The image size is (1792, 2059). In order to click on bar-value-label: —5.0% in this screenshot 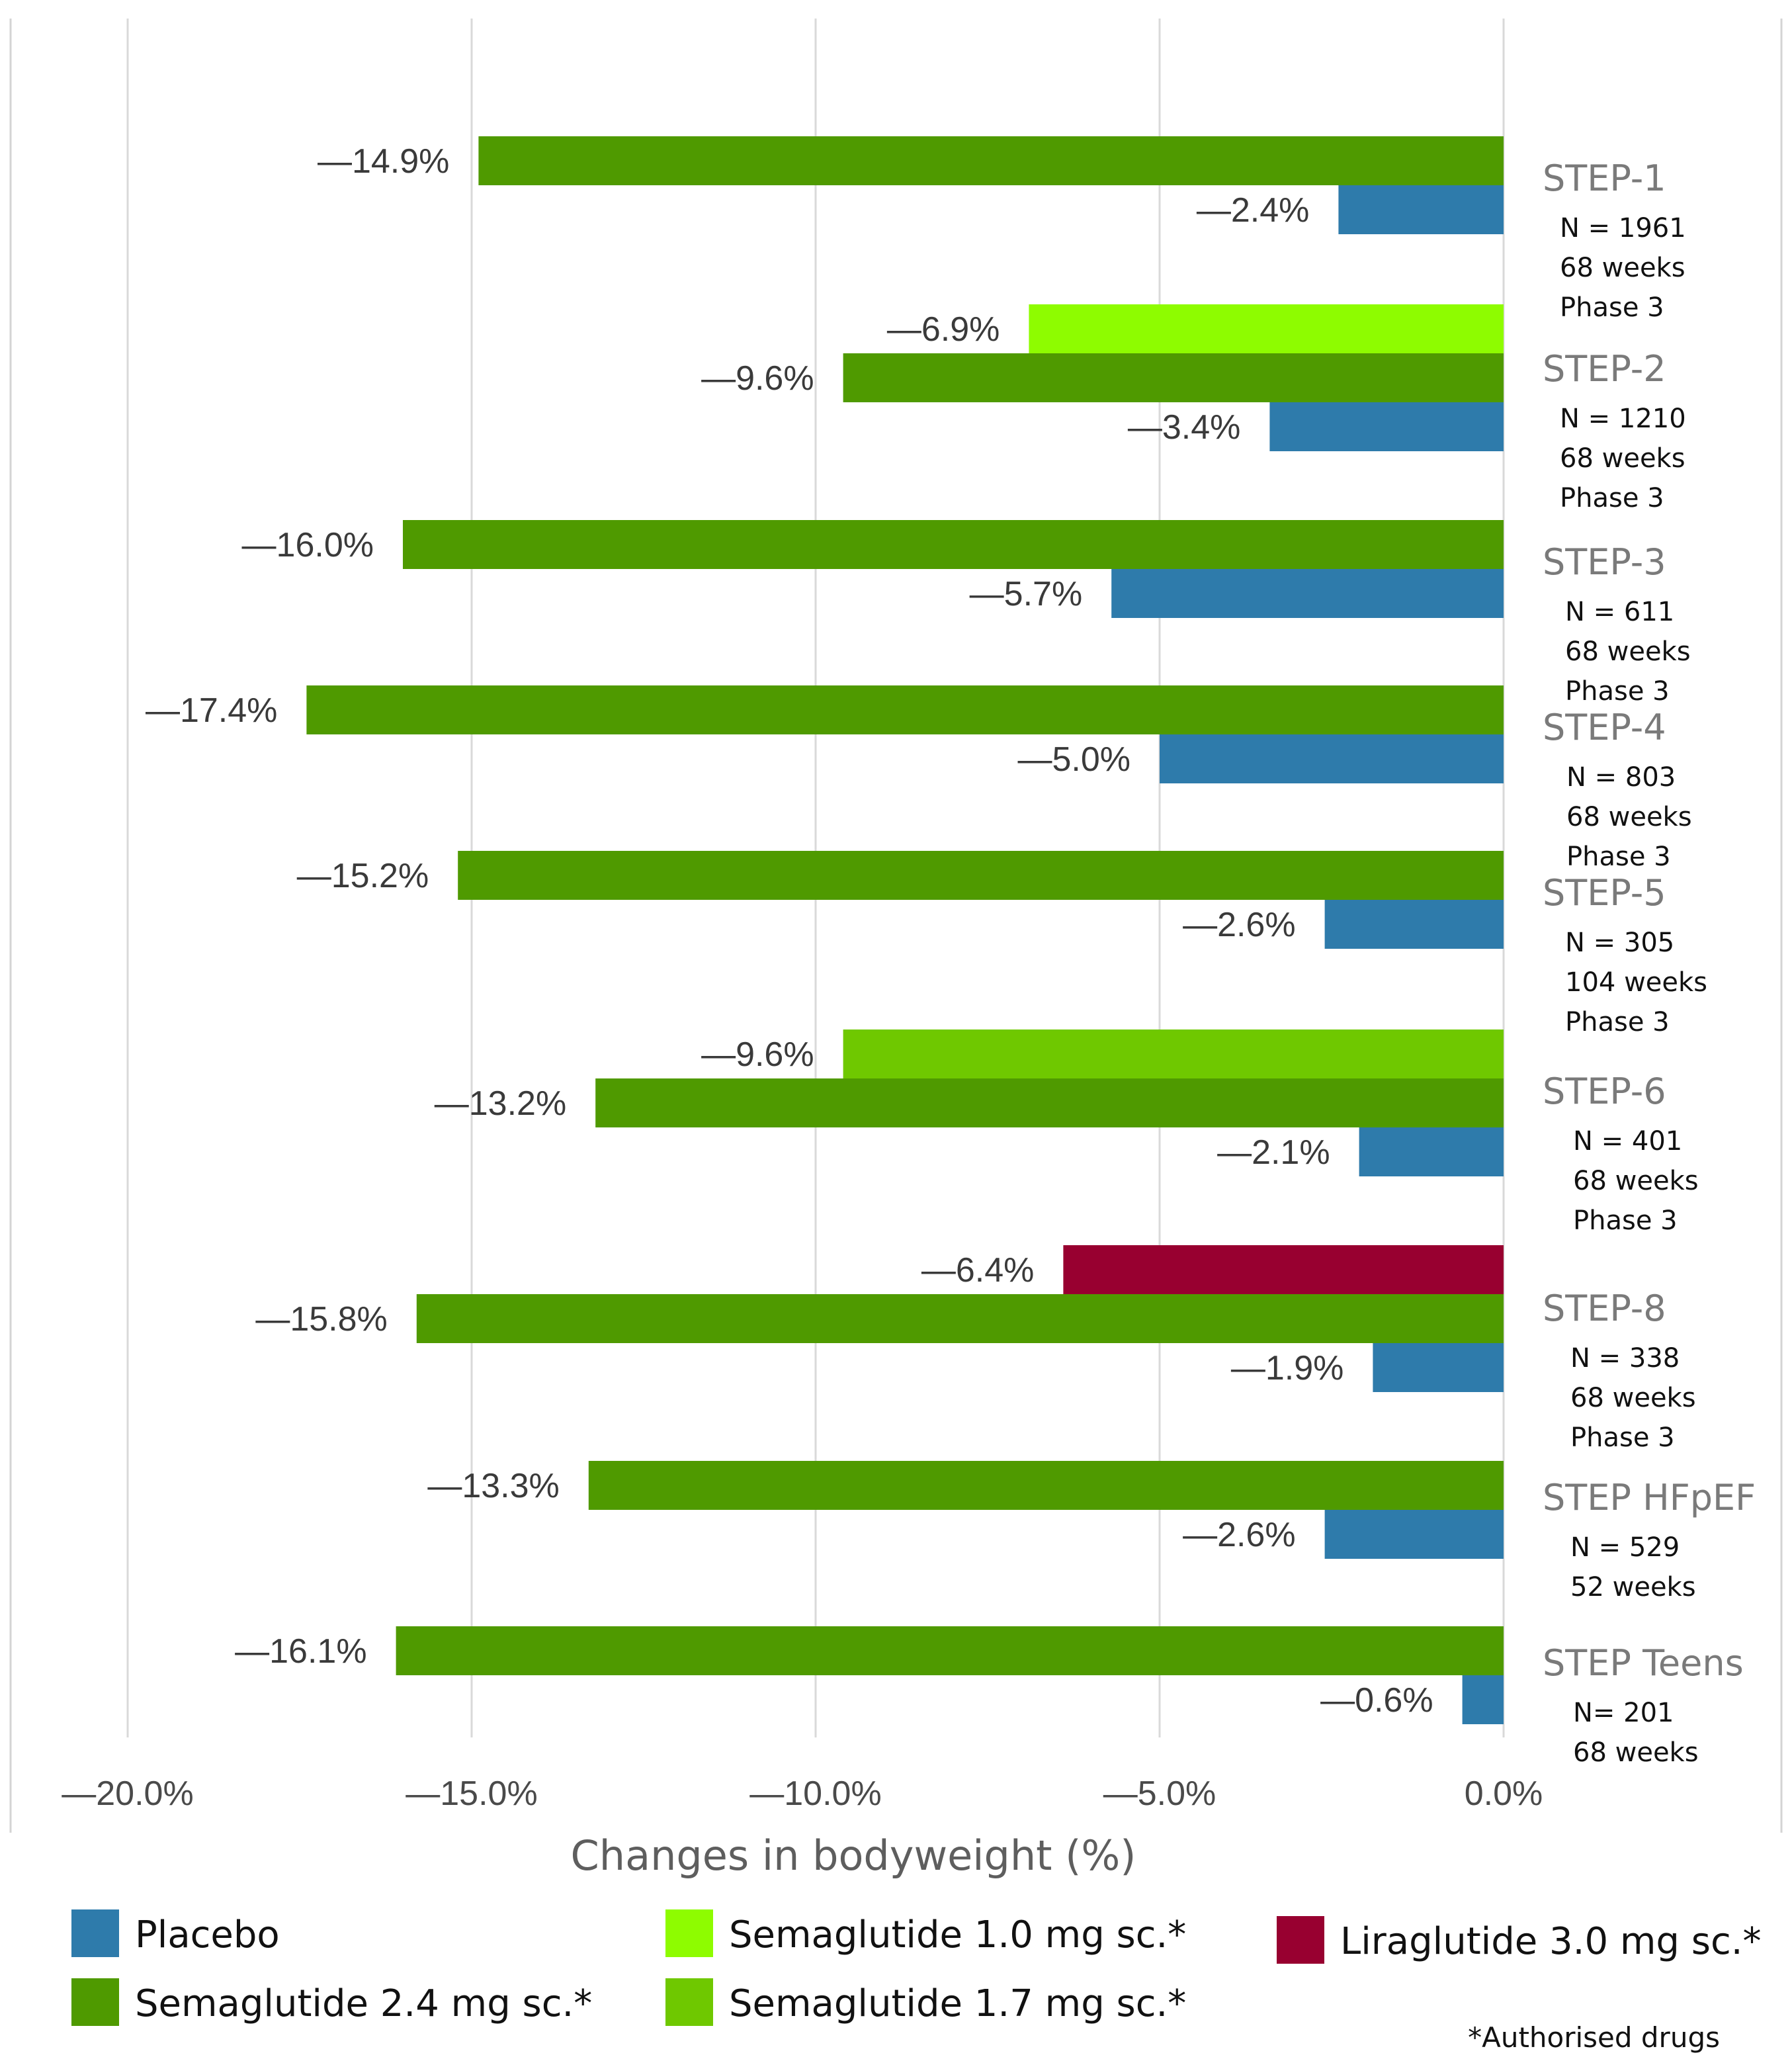, I will do `click(1074, 759)`.